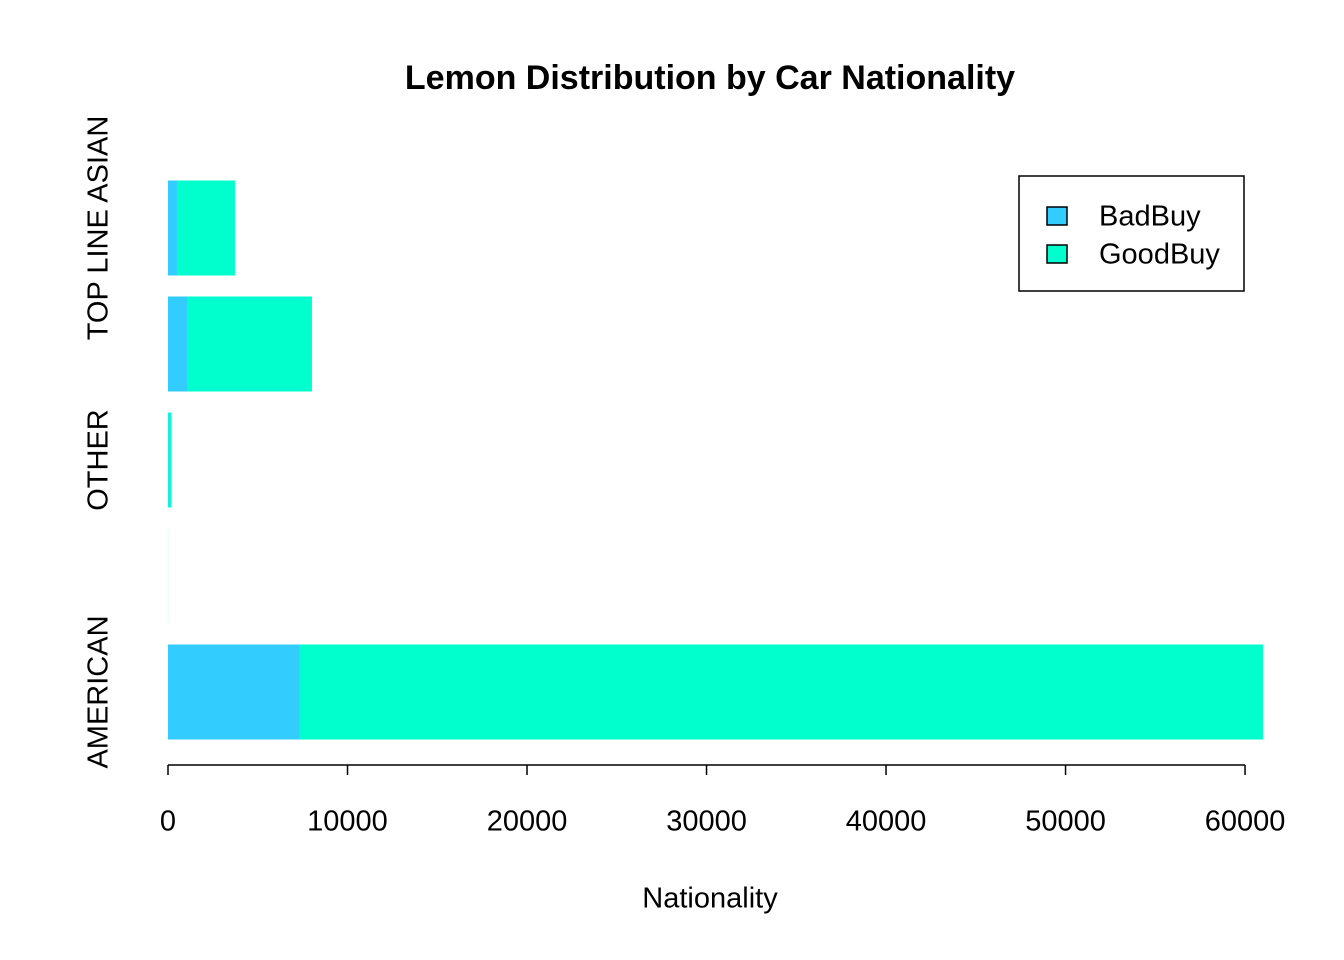 The height and width of the screenshot is (960, 1344). I want to click on legend-box, so click(1131, 233).